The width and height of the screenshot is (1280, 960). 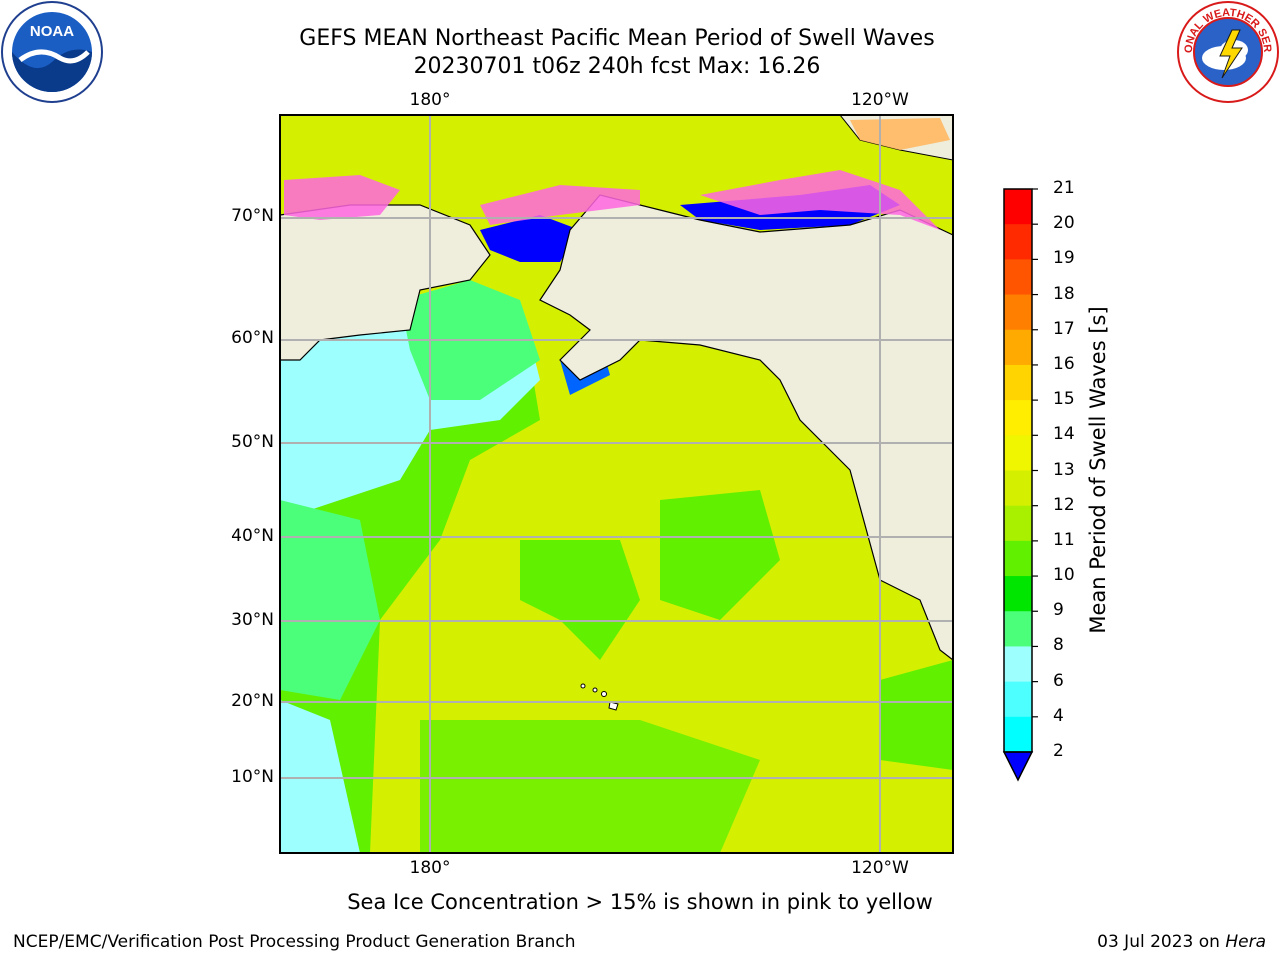 What do you see at coordinates (1245, 942) in the screenshot?
I see `machine-name: Hera` at bounding box center [1245, 942].